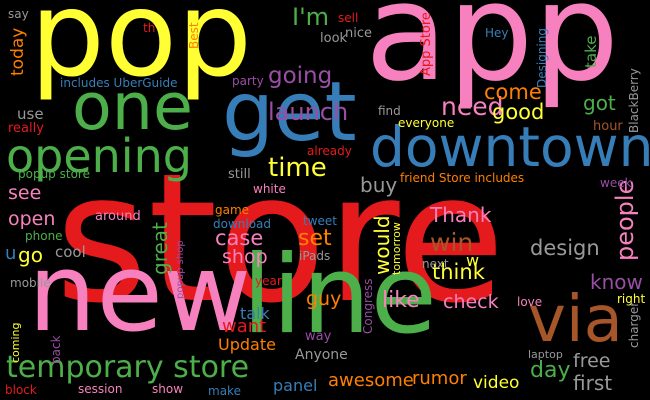  What do you see at coordinates (315, 256) in the screenshot?
I see `word: iPads` at bounding box center [315, 256].